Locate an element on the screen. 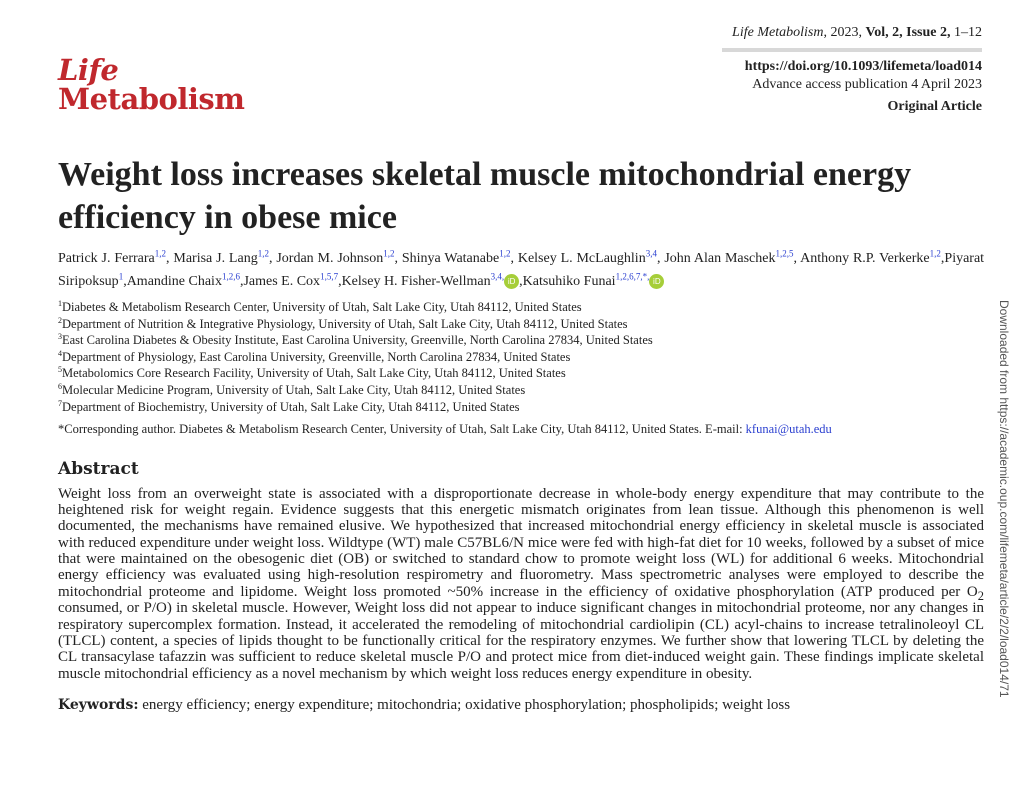 The width and height of the screenshot is (1024, 797). affiliation-number: 6 is located at coordinates (60, 386).